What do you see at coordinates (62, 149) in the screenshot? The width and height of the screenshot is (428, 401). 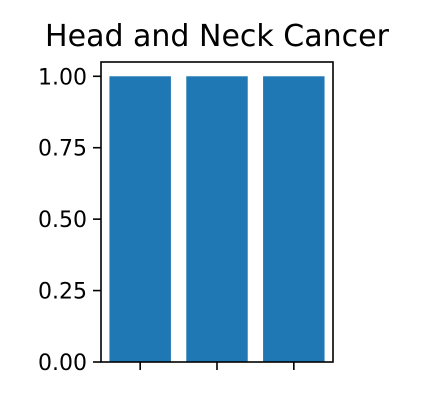 I see `y-tick-label: 0.75` at bounding box center [62, 149].